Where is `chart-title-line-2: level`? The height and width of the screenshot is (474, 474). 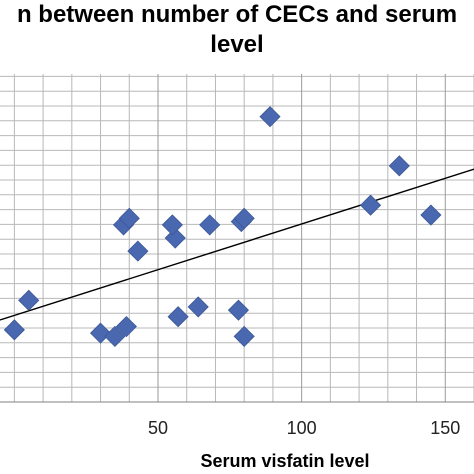 chart-title-line-2: level is located at coordinates (237, 44).